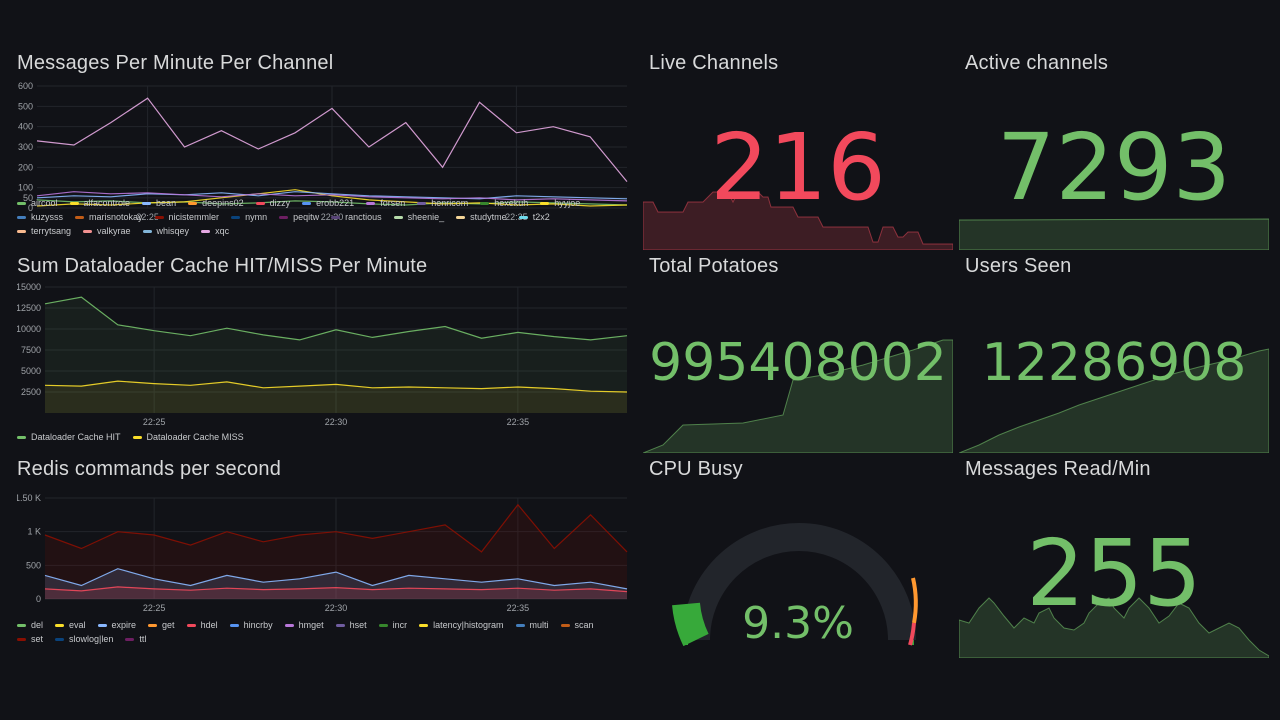 The width and height of the screenshot is (1280, 720). What do you see at coordinates (450, 203) in the screenshot?
I see `legend-label: henricom` at bounding box center [450, 203].